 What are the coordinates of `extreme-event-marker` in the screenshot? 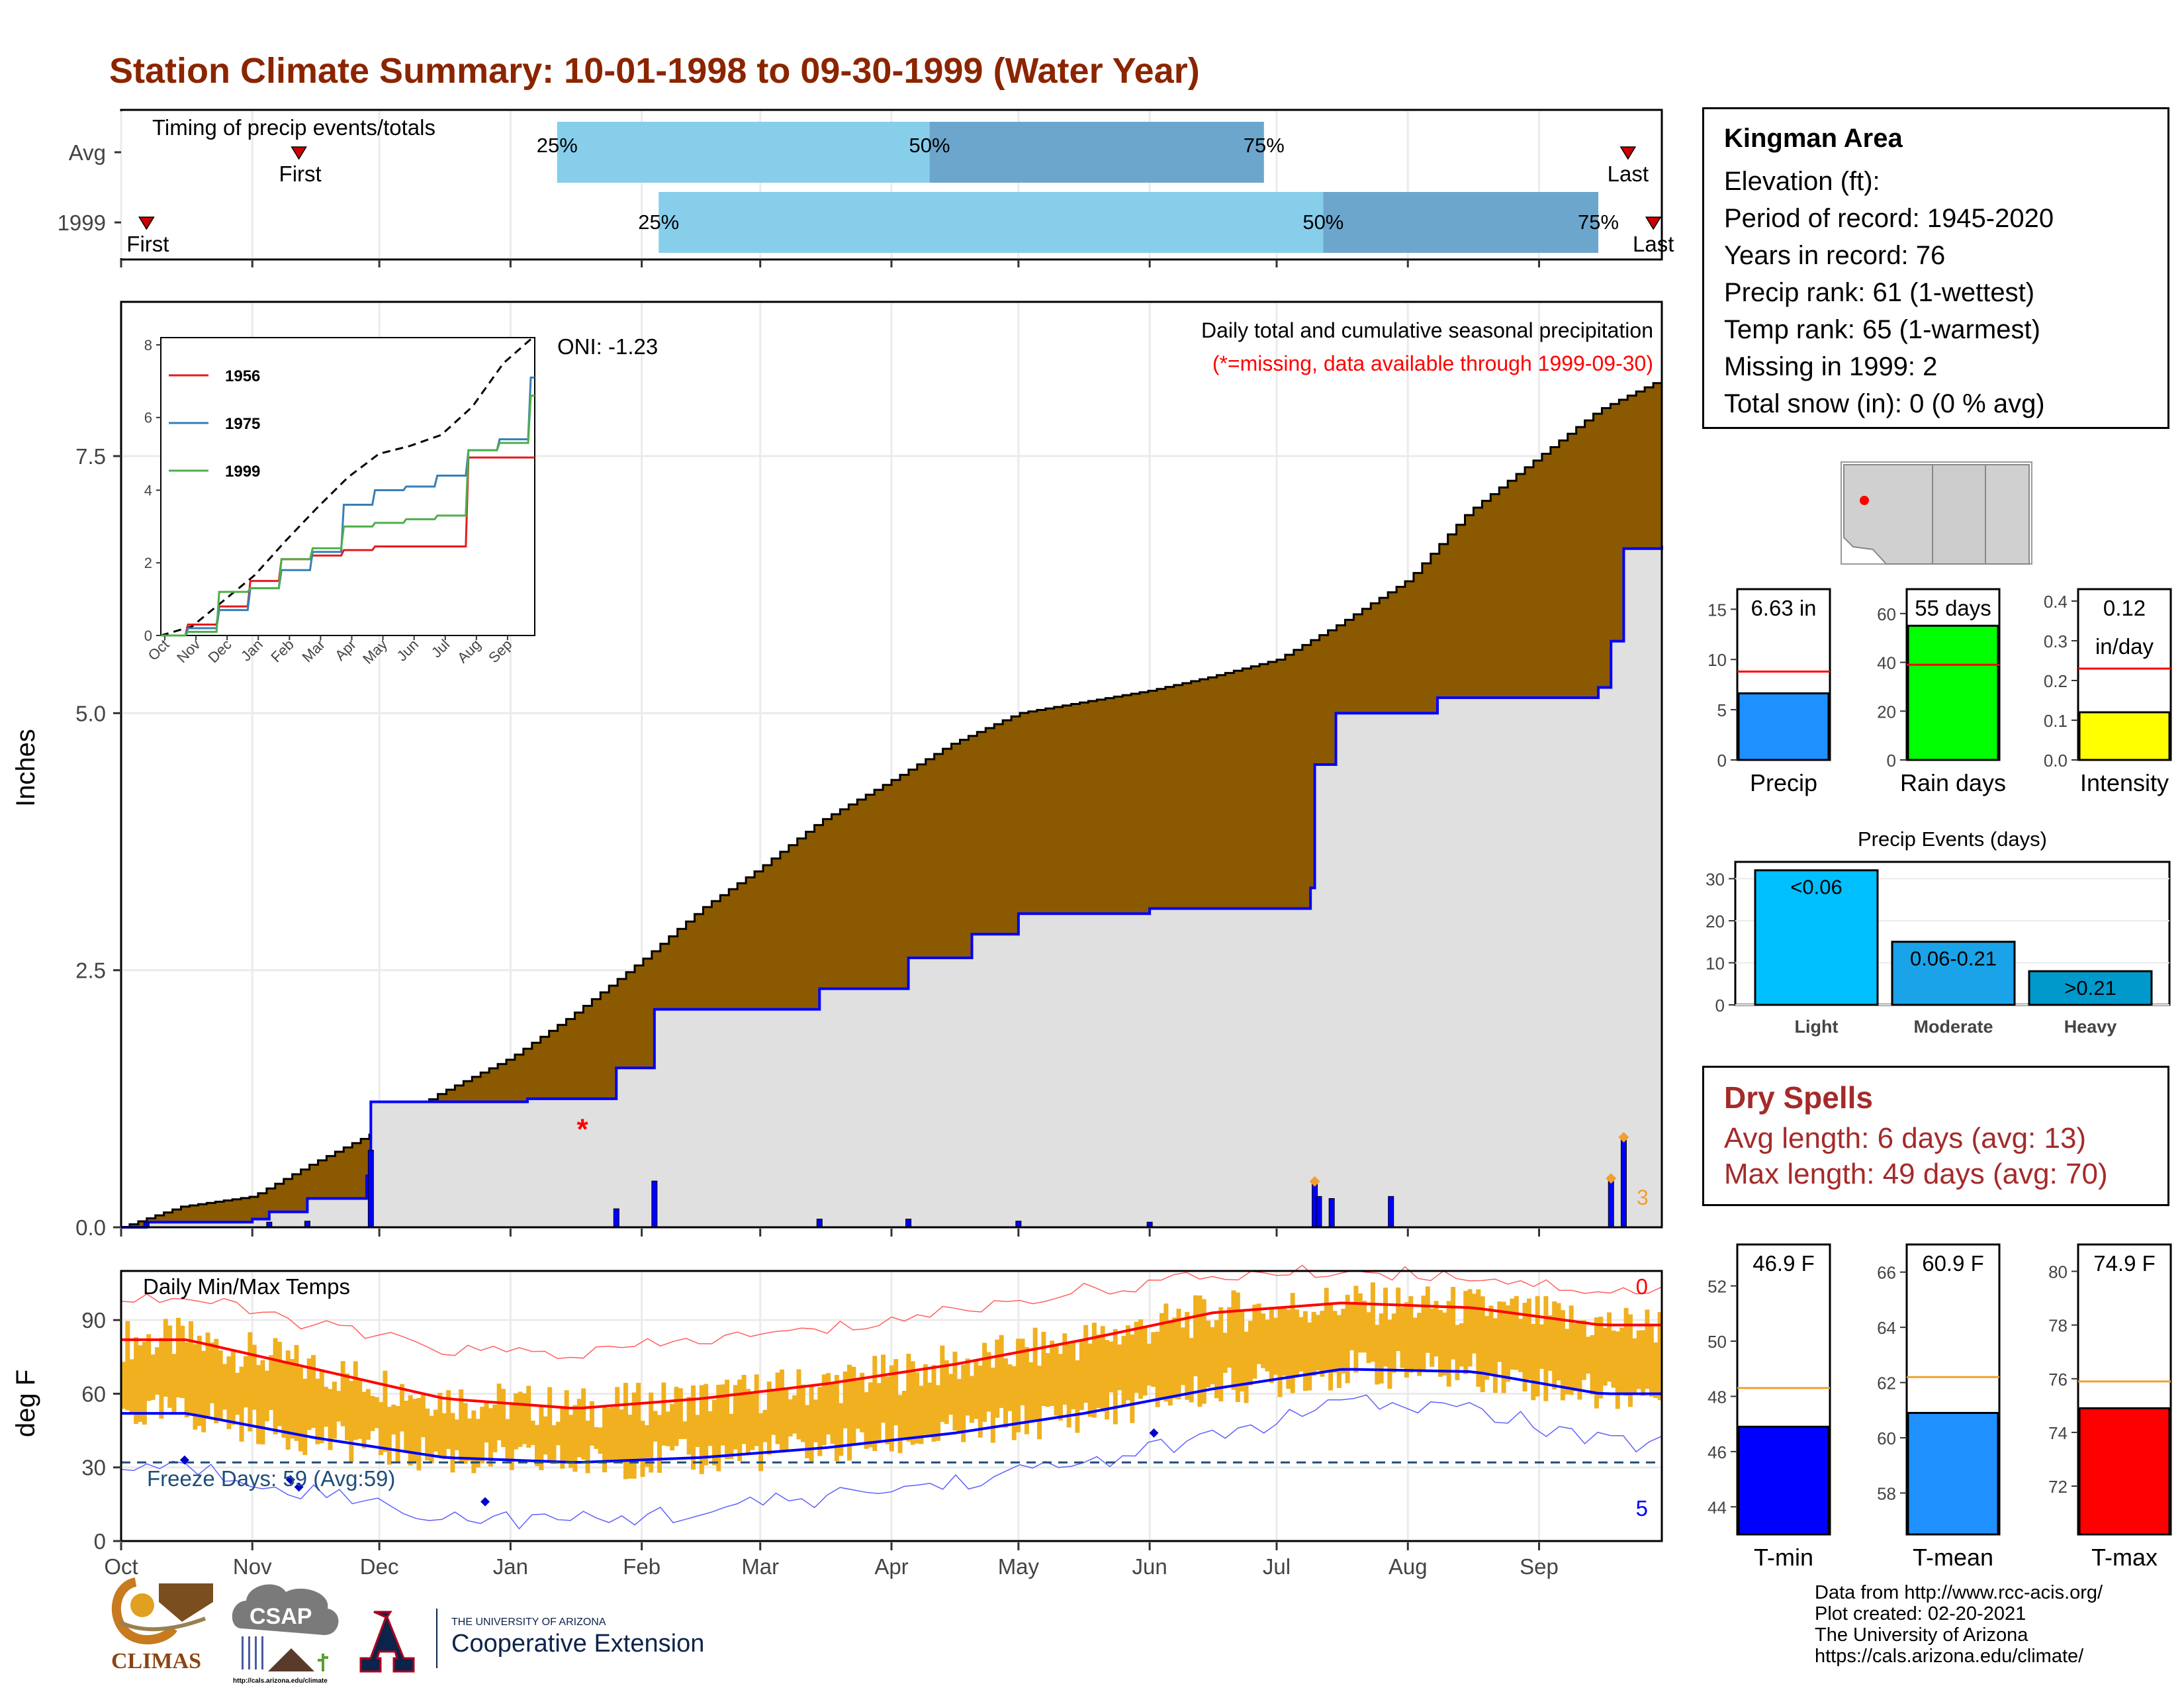 It's located at (1314, 1181).